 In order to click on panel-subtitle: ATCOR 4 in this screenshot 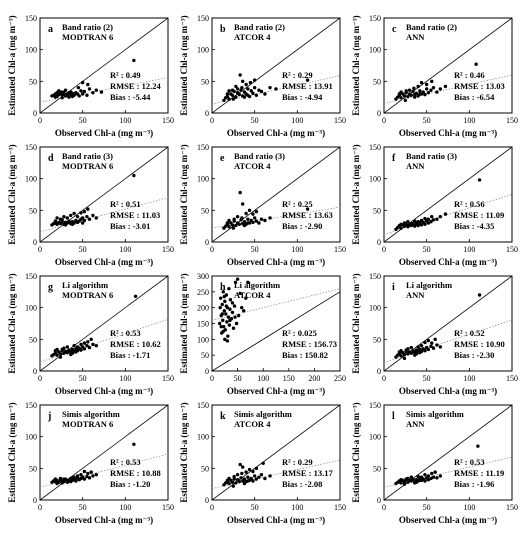, I will do `click(252, 295)`.